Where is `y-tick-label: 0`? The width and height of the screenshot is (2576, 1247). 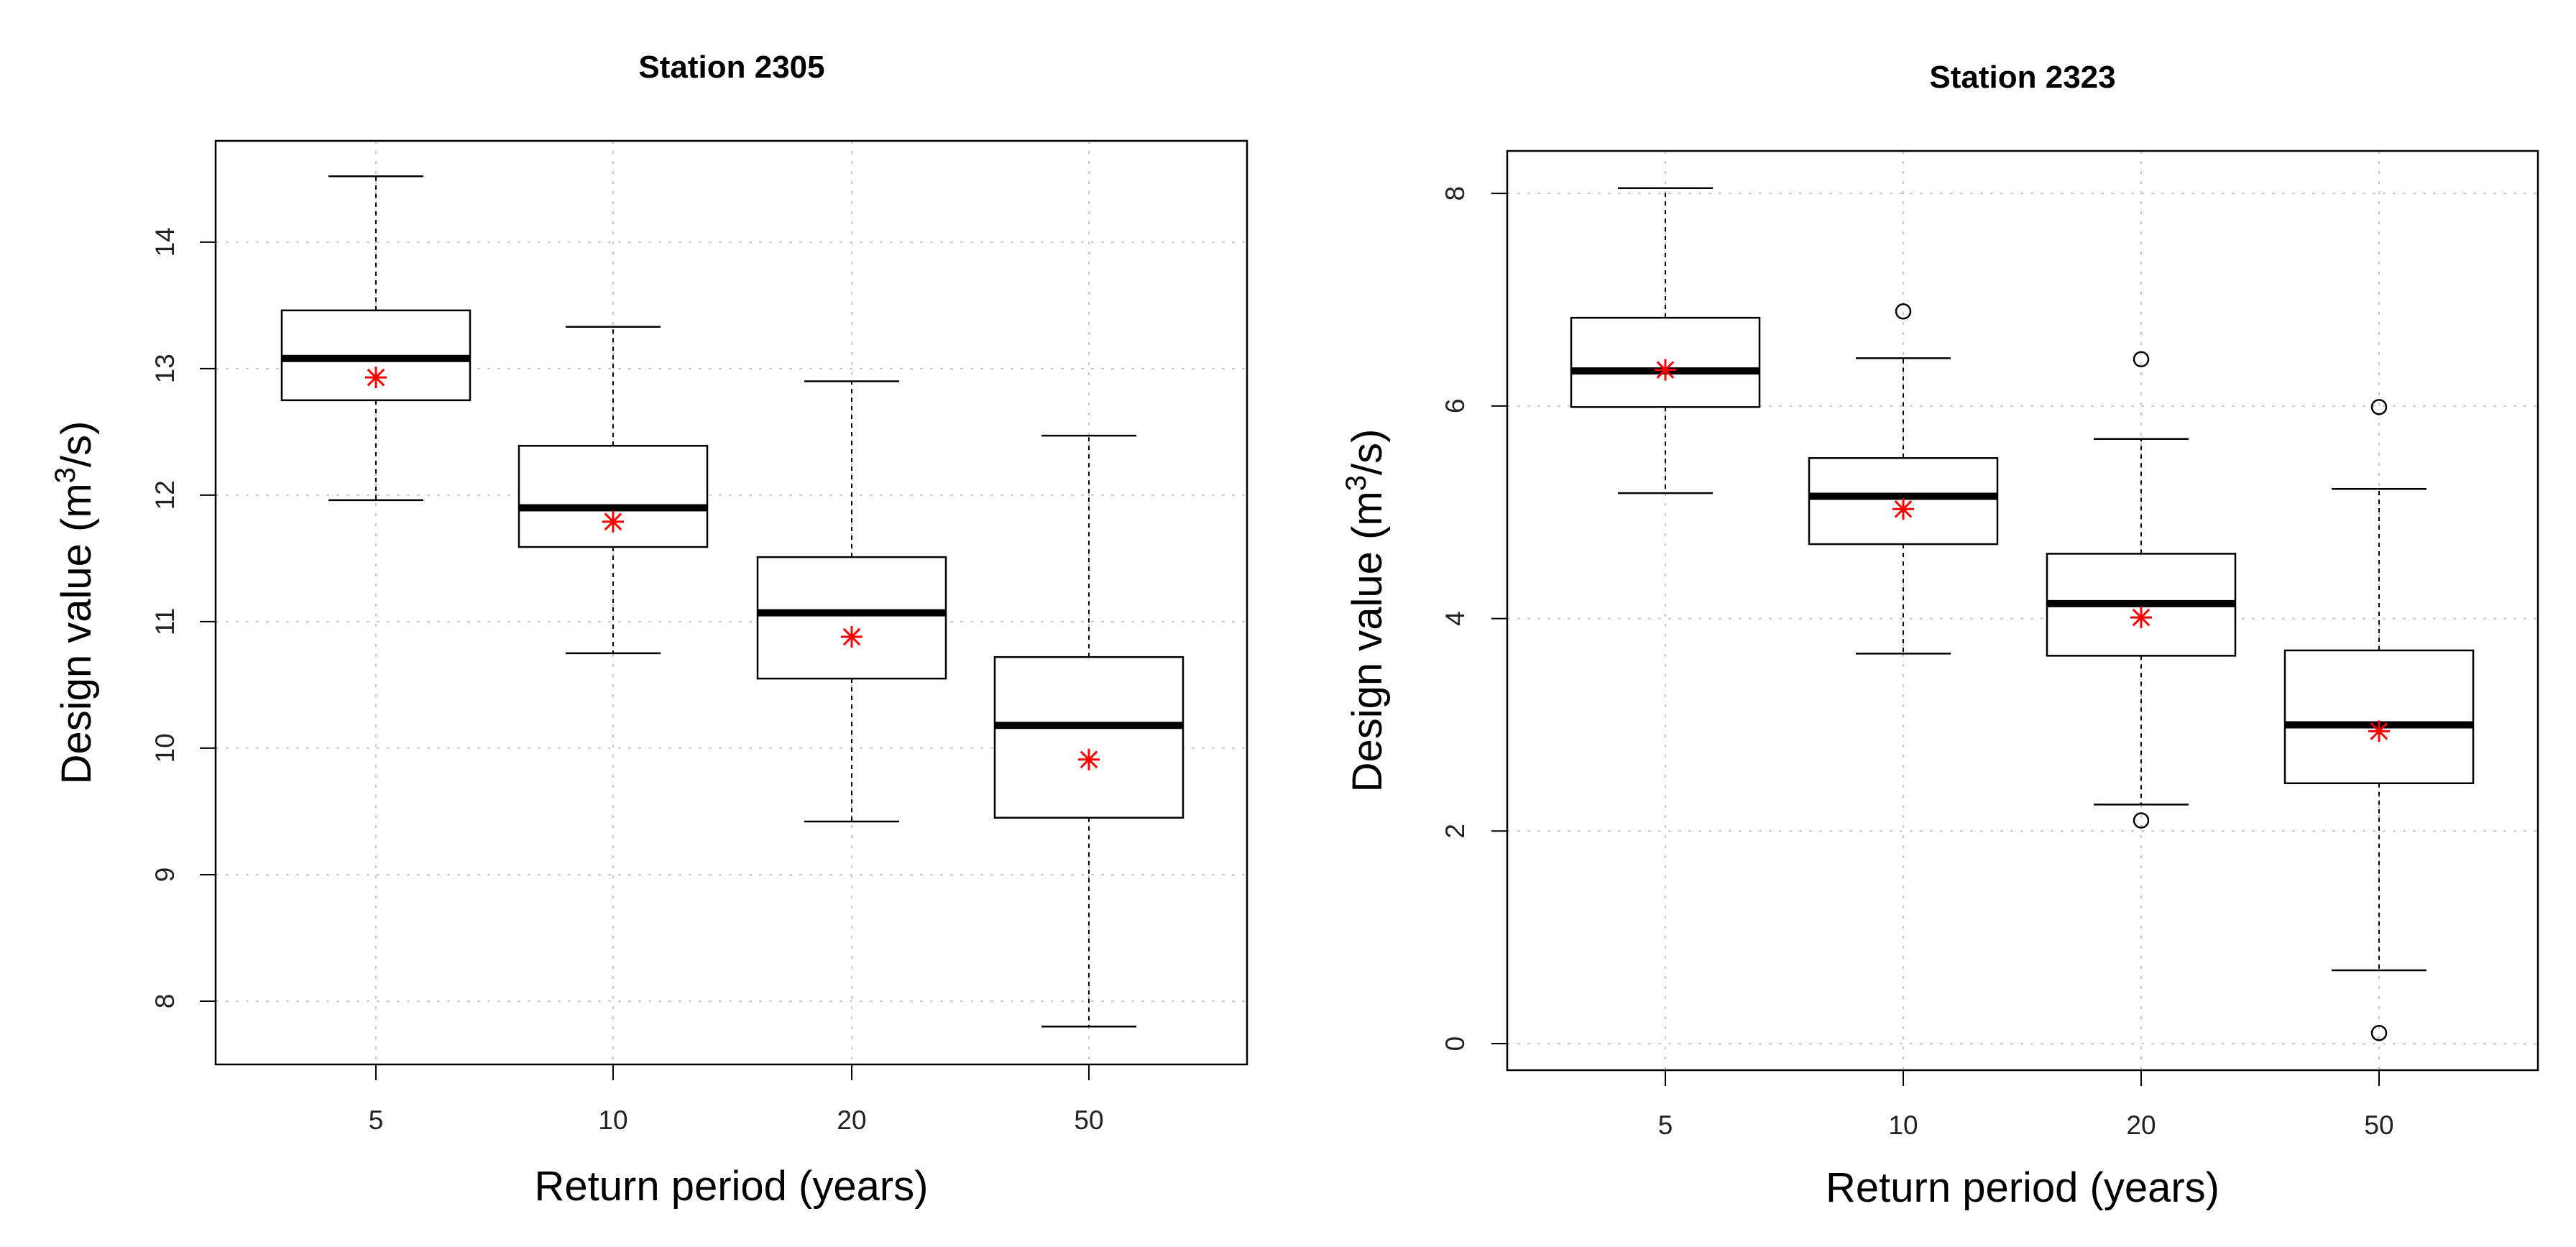
y-tick-label: 0 is located at coordinates (1455, 1044).